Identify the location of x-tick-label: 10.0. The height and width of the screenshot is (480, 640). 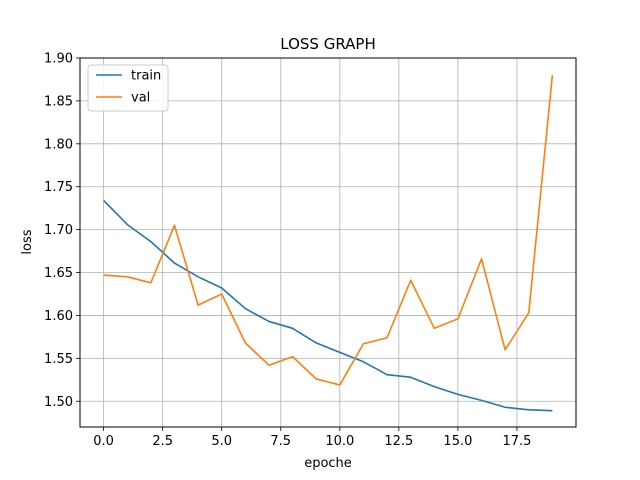
(339, 441).